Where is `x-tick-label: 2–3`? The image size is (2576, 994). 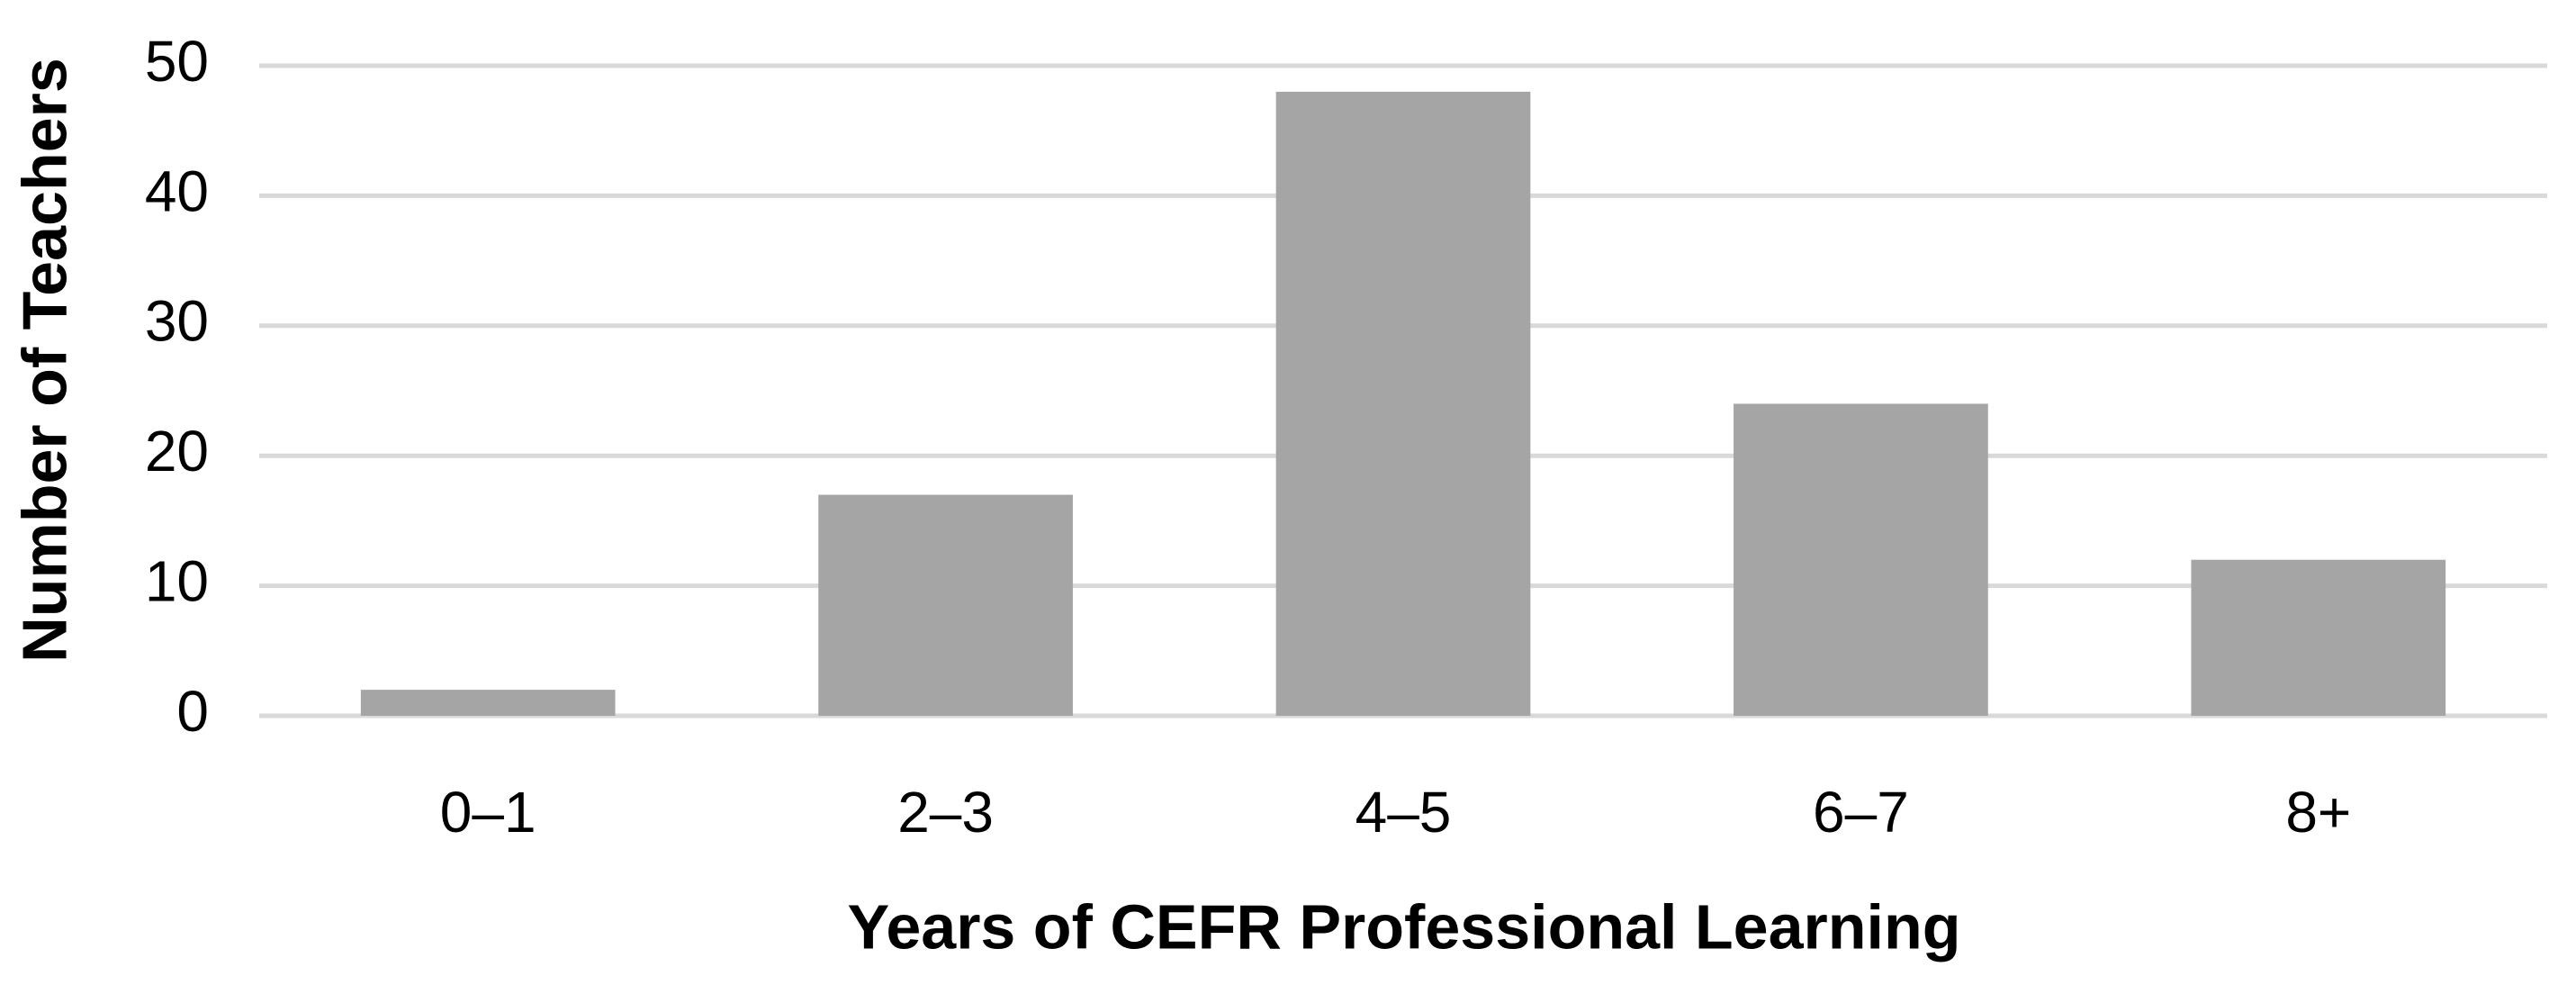
x-tick-label: 2–3 is located at coordinates (945, 812).